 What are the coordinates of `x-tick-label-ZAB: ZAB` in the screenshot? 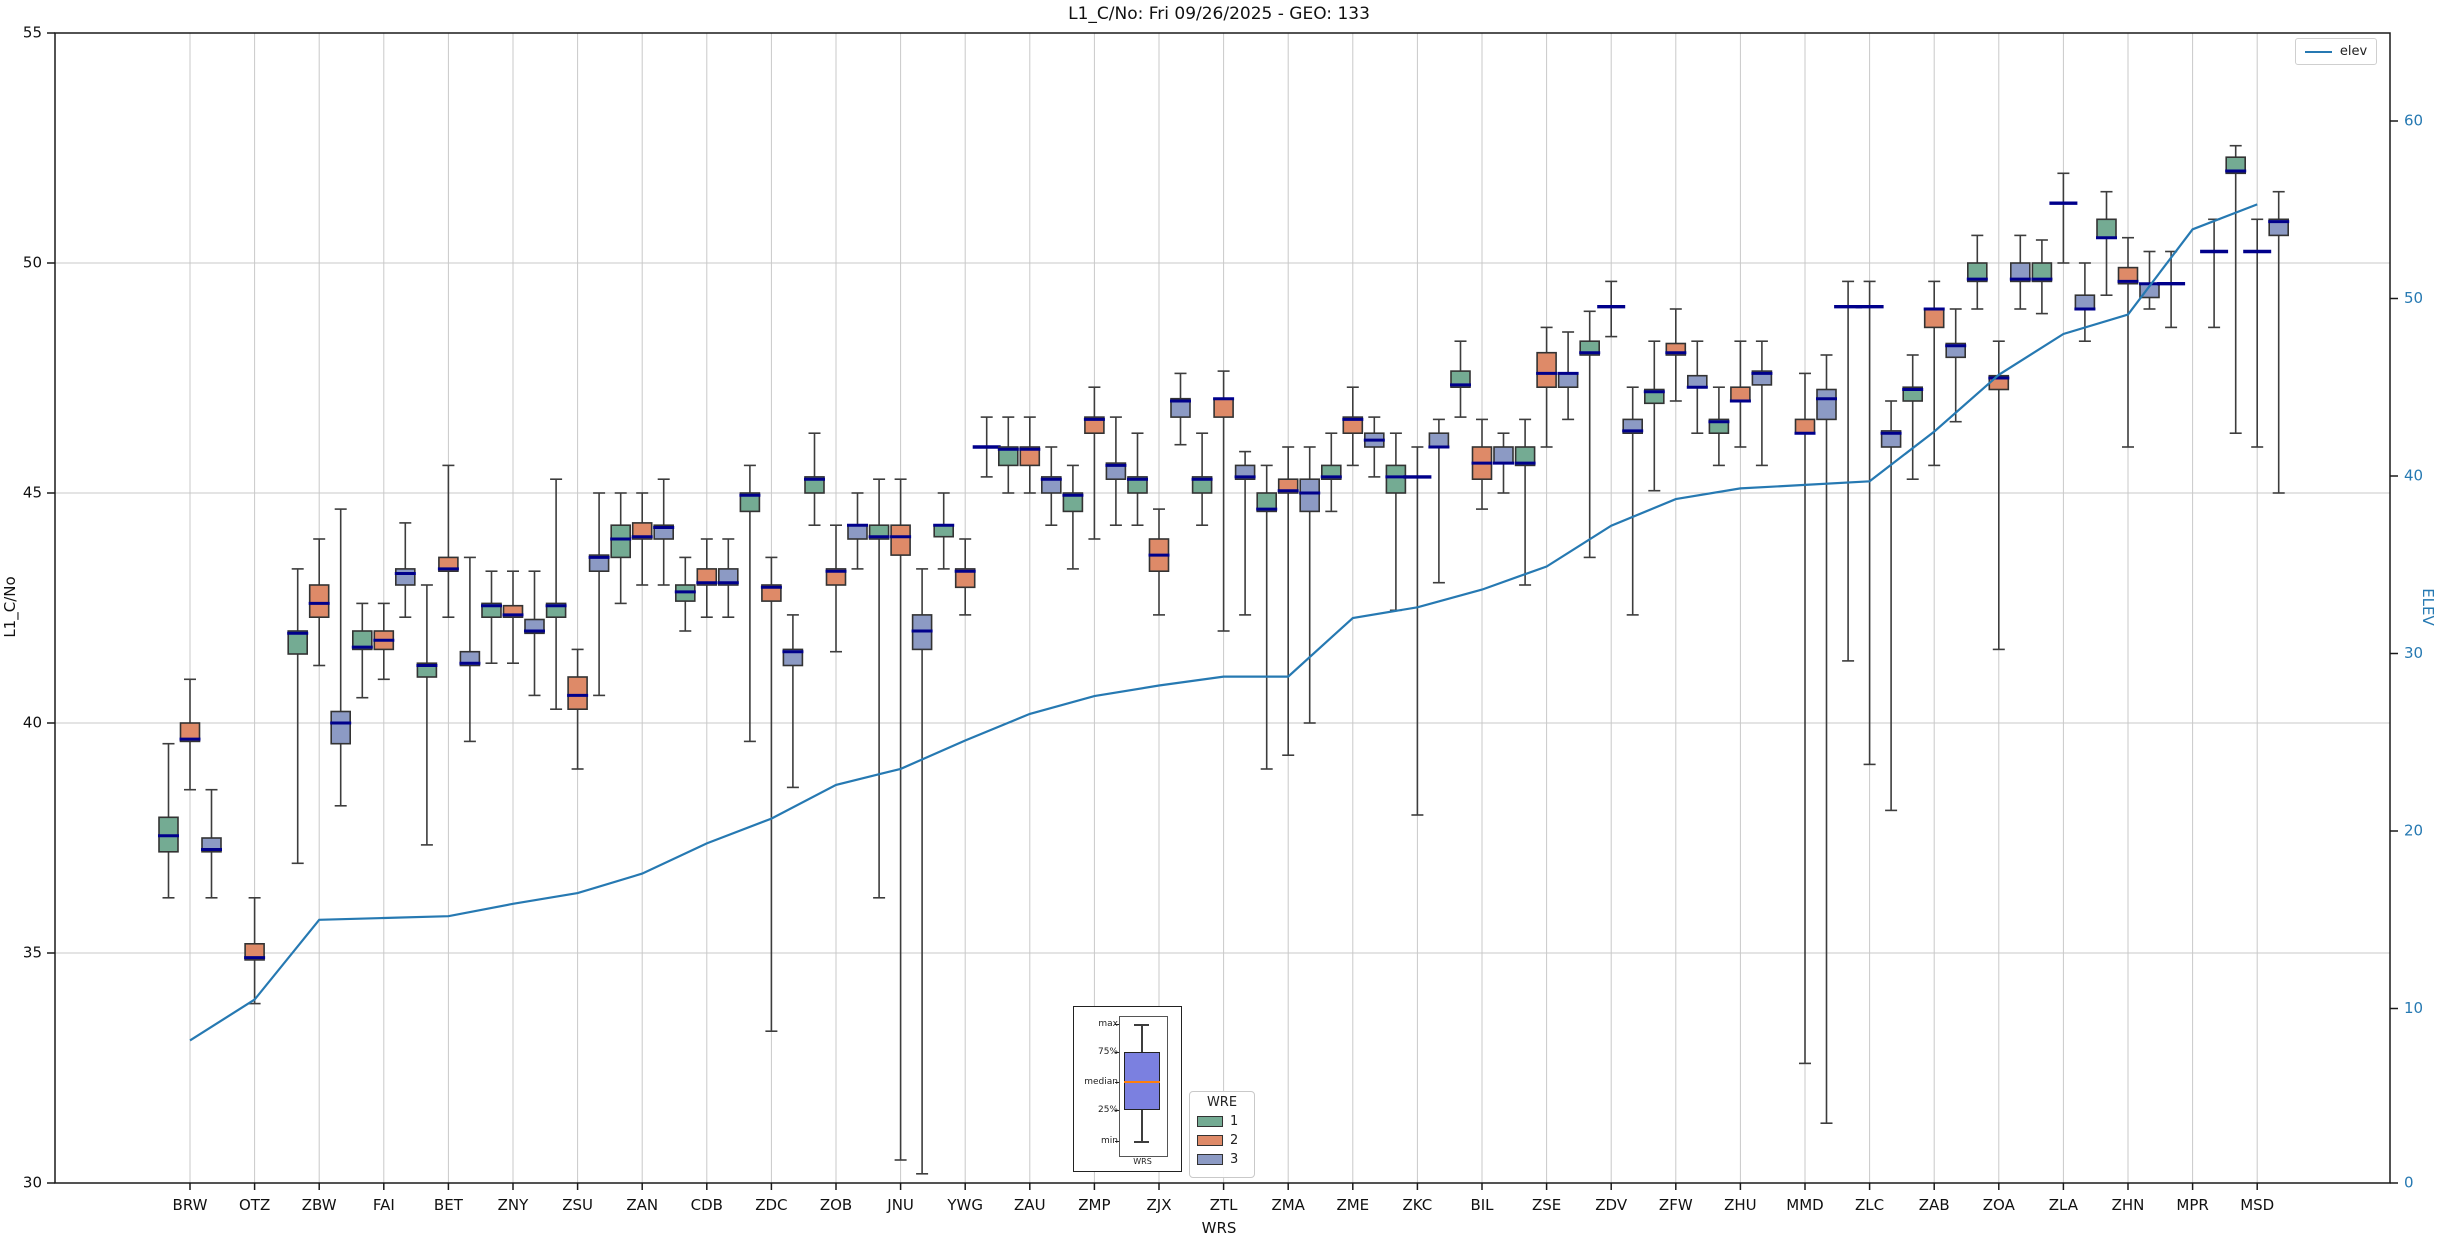 It's located at (1934, 1205).